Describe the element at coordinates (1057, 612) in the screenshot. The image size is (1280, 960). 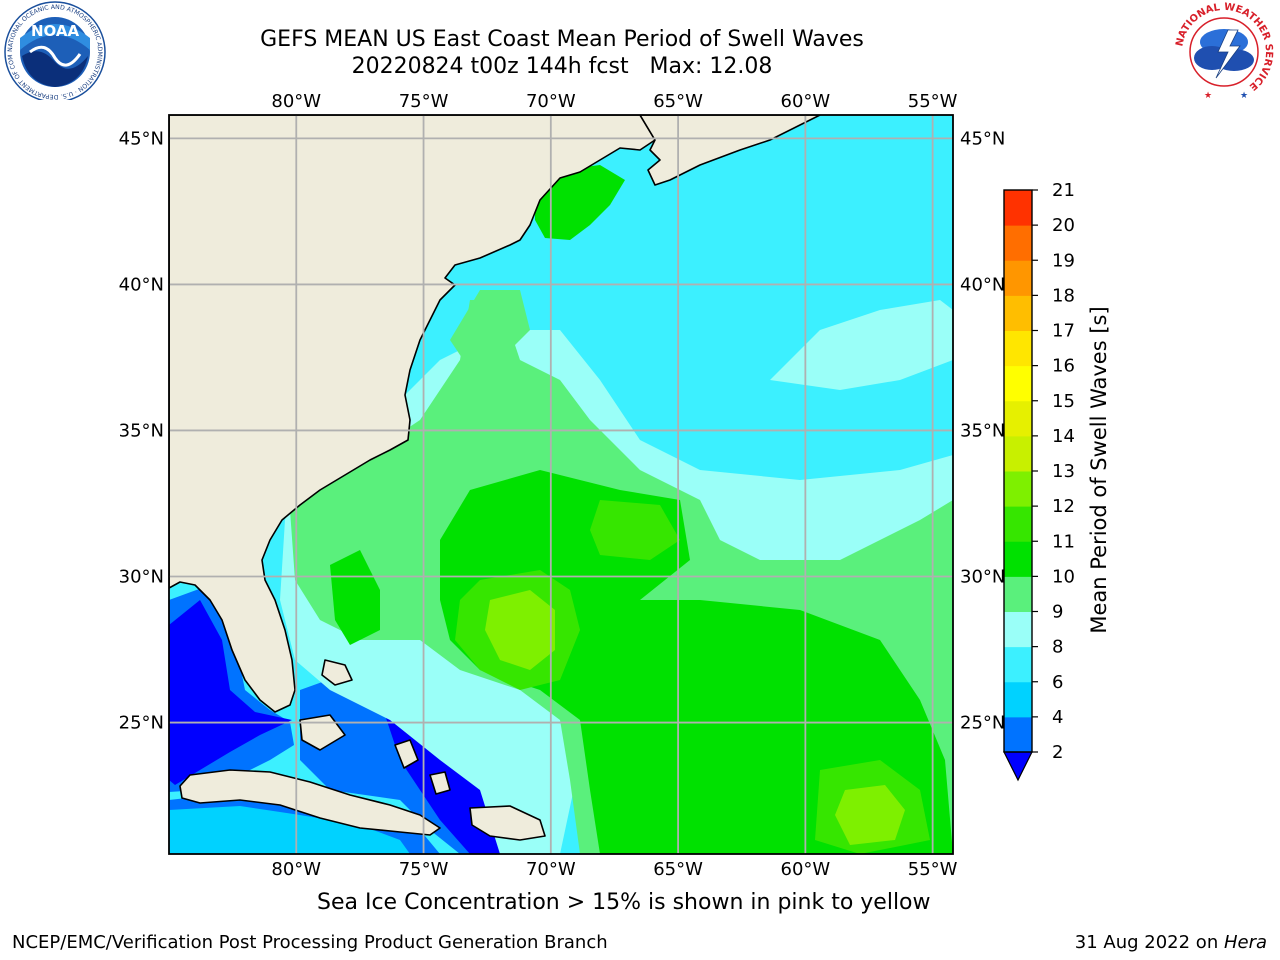
I see `colorbar-tick-label: 9` at that location.